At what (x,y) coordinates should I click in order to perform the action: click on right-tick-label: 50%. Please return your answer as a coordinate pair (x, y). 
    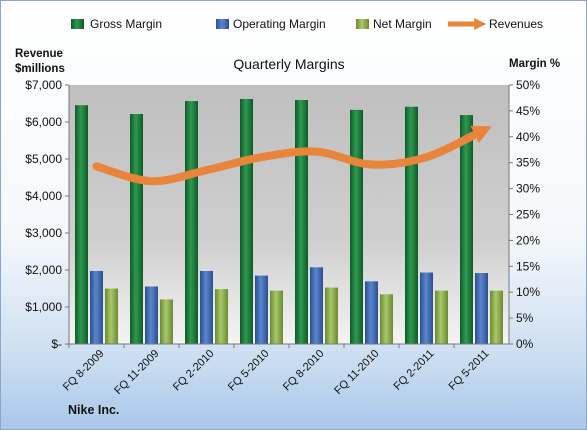
    Looking at the image, I should click on (528, 85).